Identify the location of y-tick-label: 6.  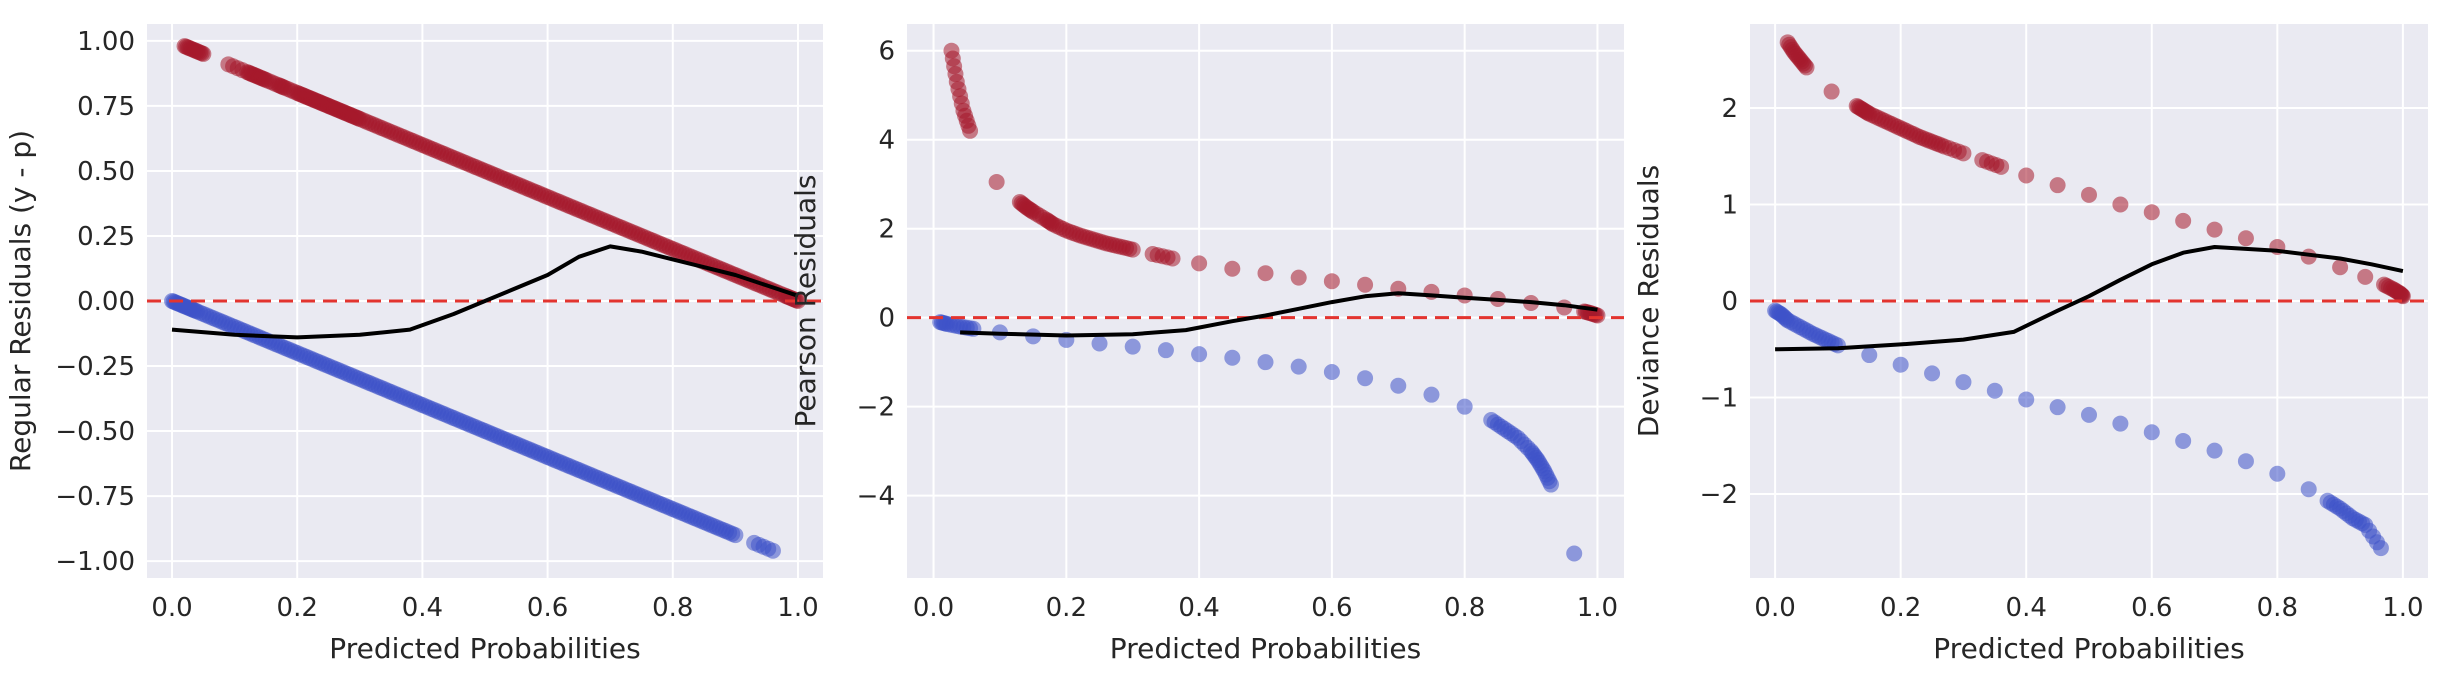
(886, 52).